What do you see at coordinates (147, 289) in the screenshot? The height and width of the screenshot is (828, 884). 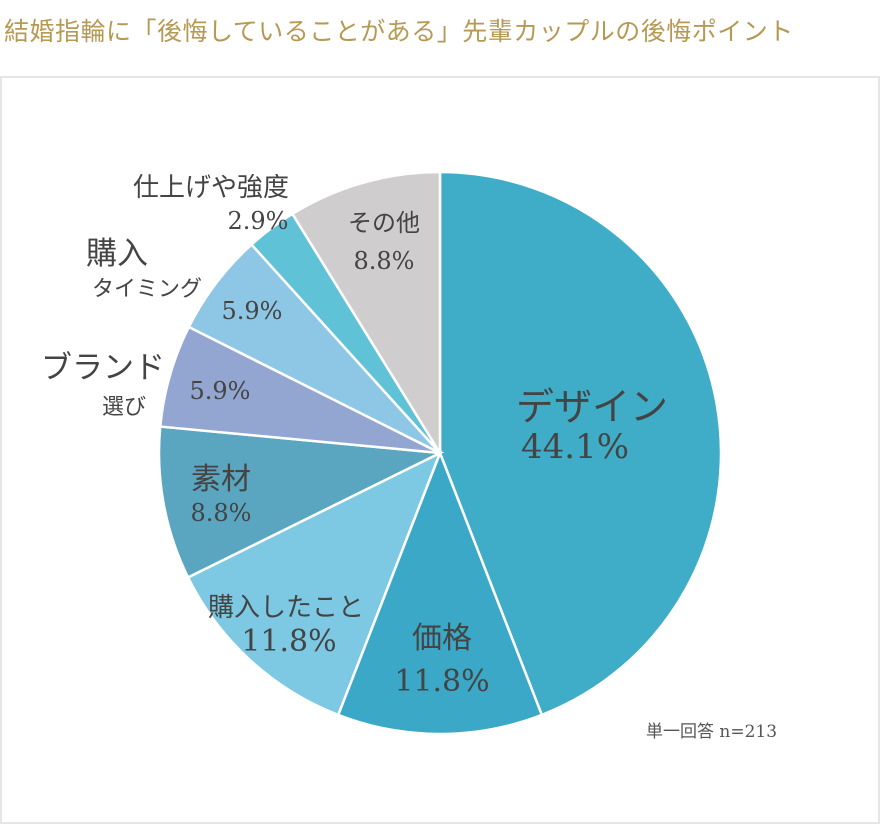 I see `slice-label-6-line-2: タイミング` at bounding box center [147, 289].